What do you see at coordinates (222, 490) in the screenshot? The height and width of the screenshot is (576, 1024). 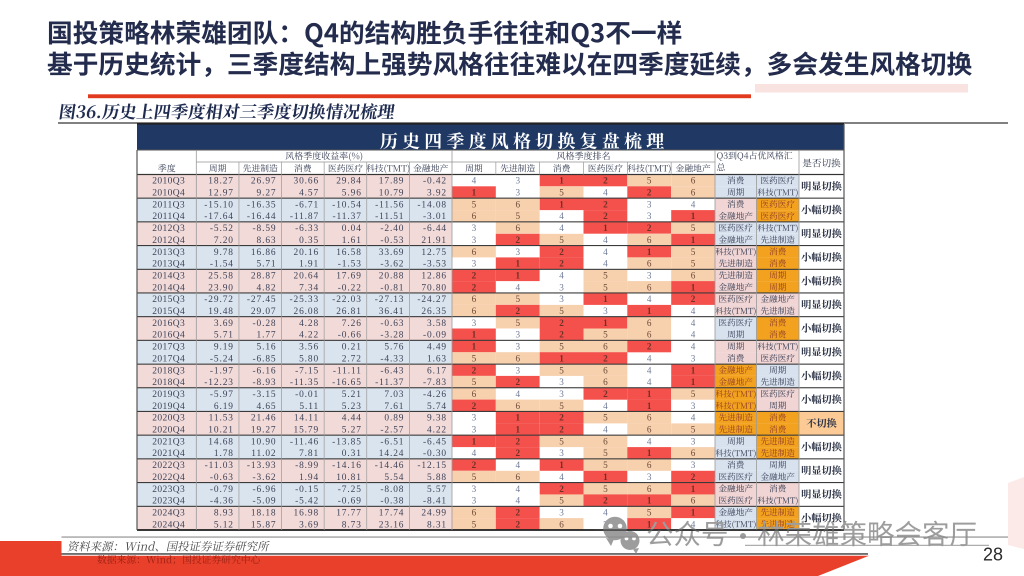 I see `svg-text: -0.79` at bounding box center [222, 490].